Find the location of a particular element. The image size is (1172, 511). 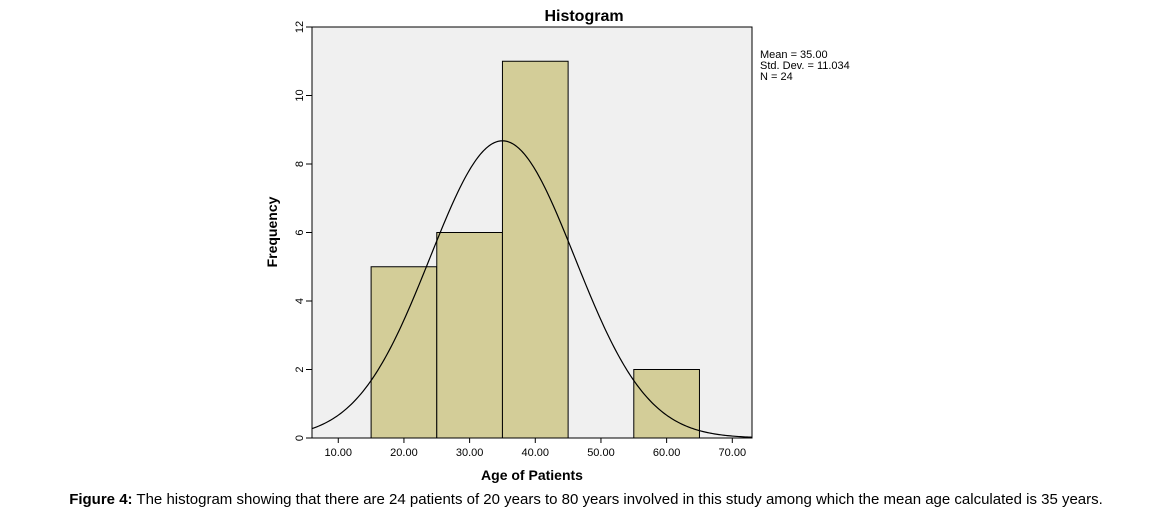

stats-line: N = 24 is located at coordinates (776, 77).